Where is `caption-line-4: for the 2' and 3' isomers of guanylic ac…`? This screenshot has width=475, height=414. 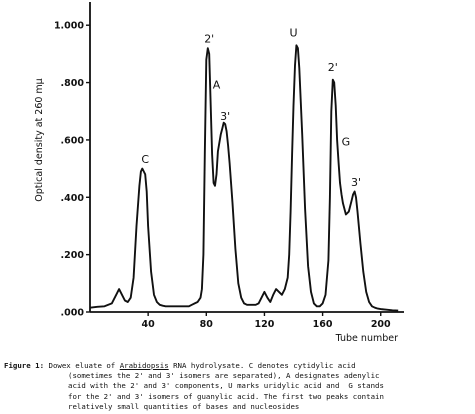
caption-line-4: for the 2' and 3' isomers of guanylic ac… is located at coordinates (226, 396).